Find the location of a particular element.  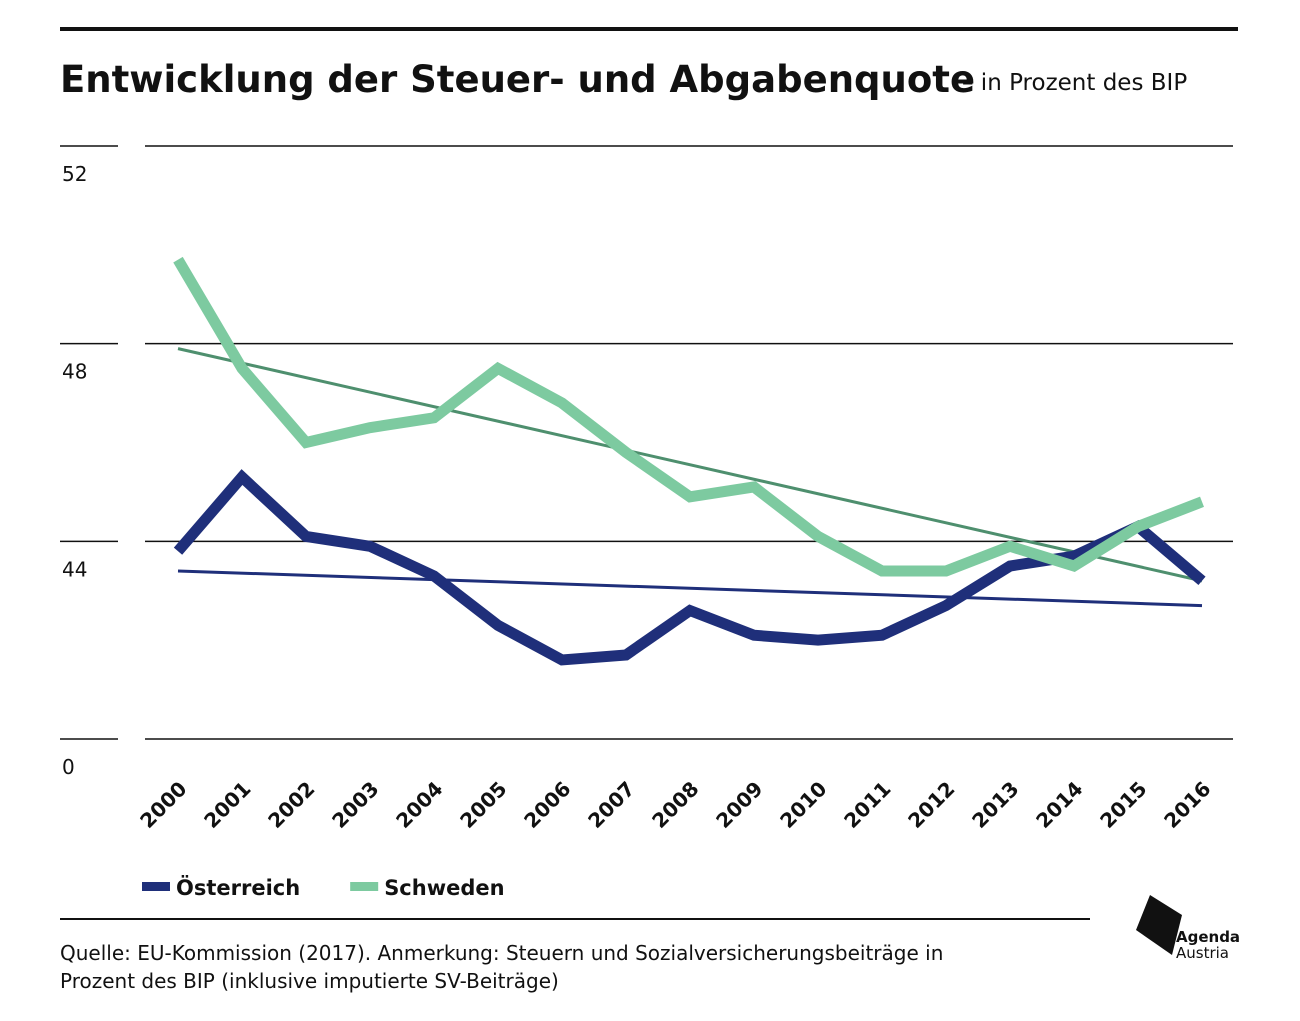

y-tick-label: 0 is located at coordinates (68, 767).